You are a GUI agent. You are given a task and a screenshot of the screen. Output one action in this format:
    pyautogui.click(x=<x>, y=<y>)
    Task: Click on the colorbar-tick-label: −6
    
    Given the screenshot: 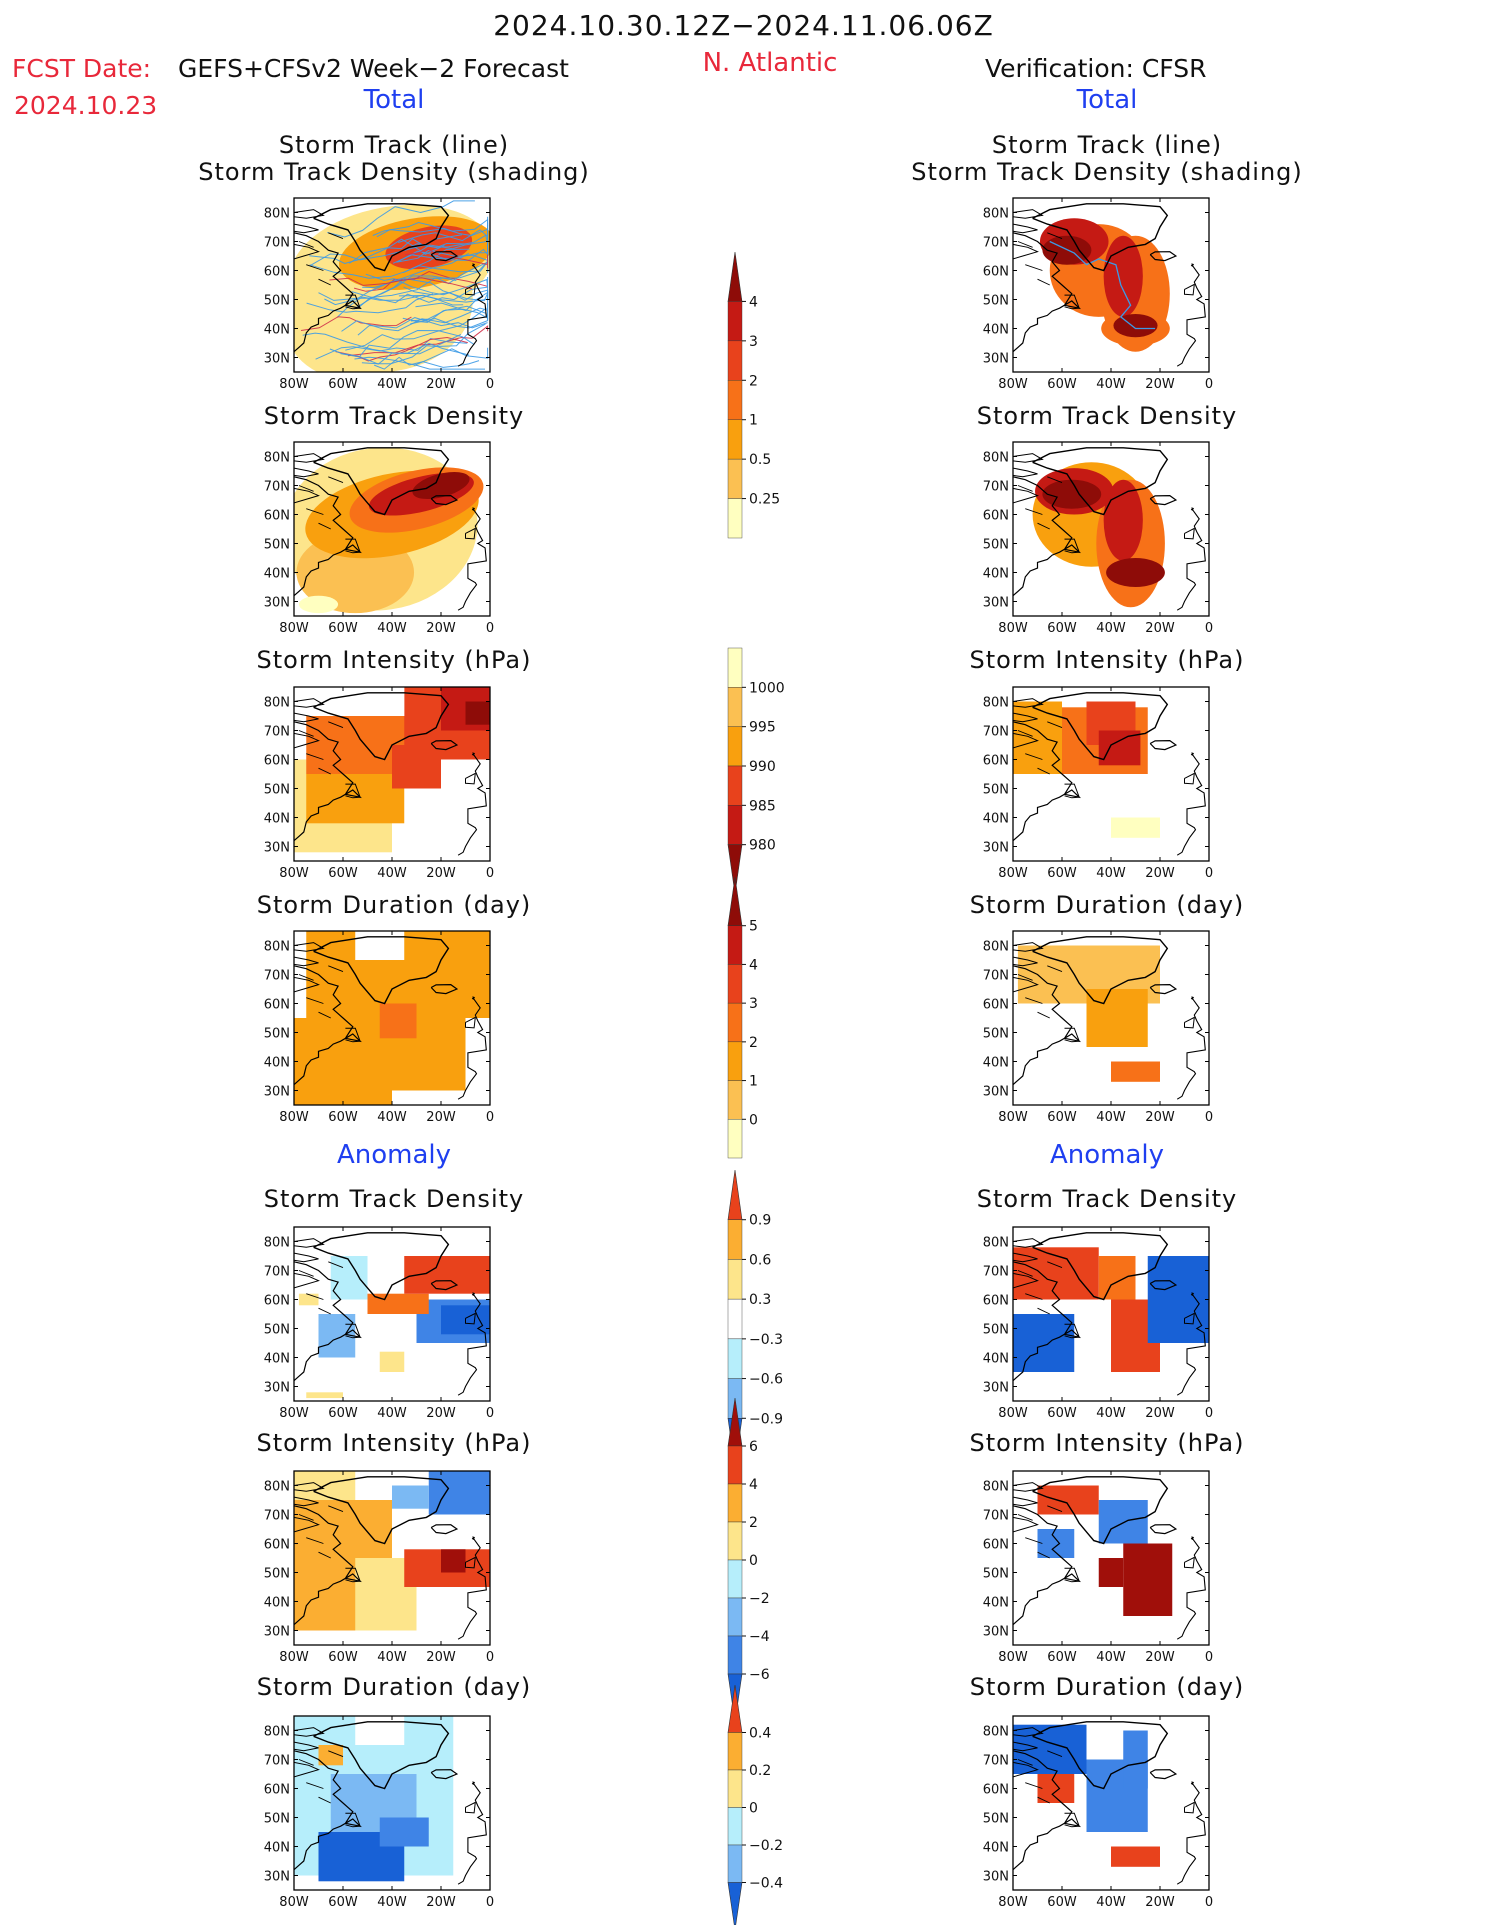 What is the action you would take?
    pyautogui.click(x=759, y=1675)
    